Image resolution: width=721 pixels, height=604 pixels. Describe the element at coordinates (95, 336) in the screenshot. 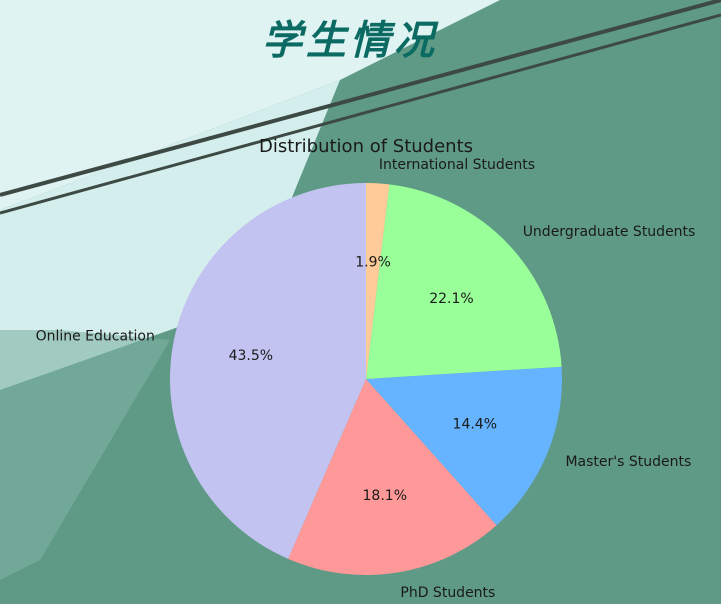

I see `pie-category-label: Online Education` at that location.